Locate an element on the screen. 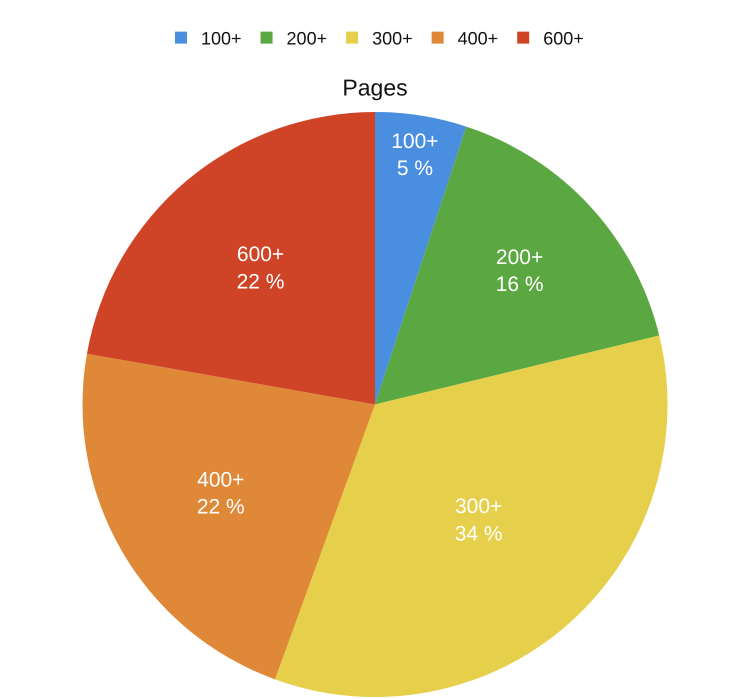 This screenshot has height=699, width=750. legend-label: 600+ is located at coordinates (563, 38).